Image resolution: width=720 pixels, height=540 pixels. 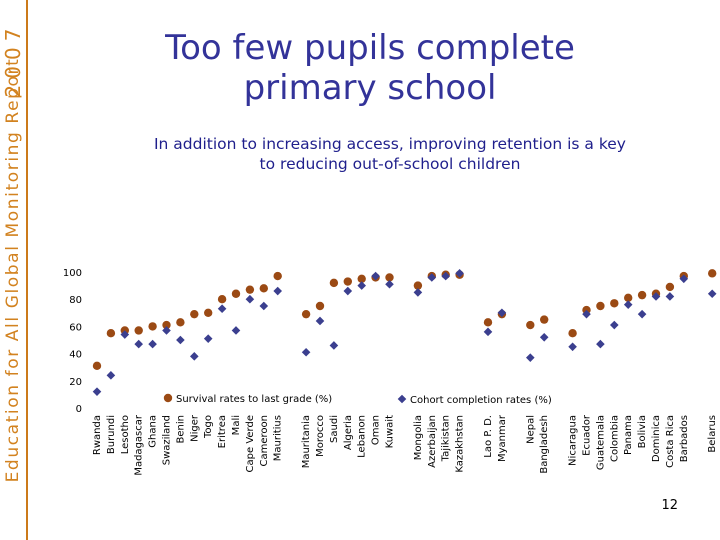 What do you see at coordinates (530, 429) in the screenshot?
I see `category-label: Nepal` at bounding box center [530, 429].